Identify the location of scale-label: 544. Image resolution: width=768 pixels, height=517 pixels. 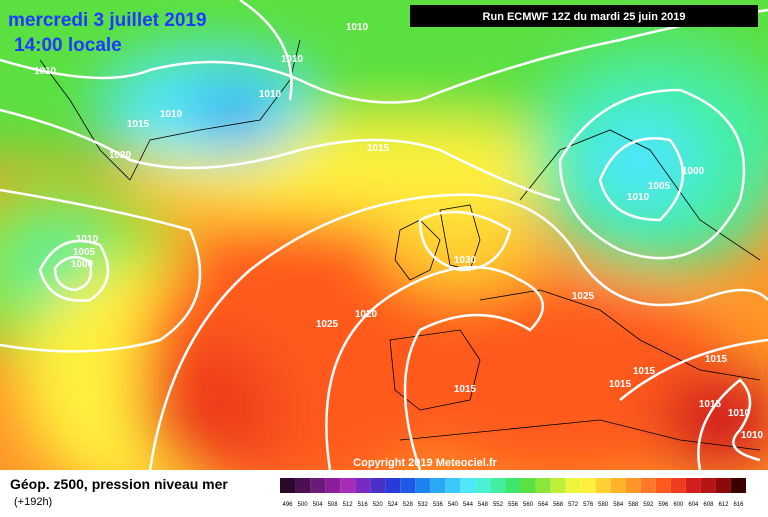
(468, 505).